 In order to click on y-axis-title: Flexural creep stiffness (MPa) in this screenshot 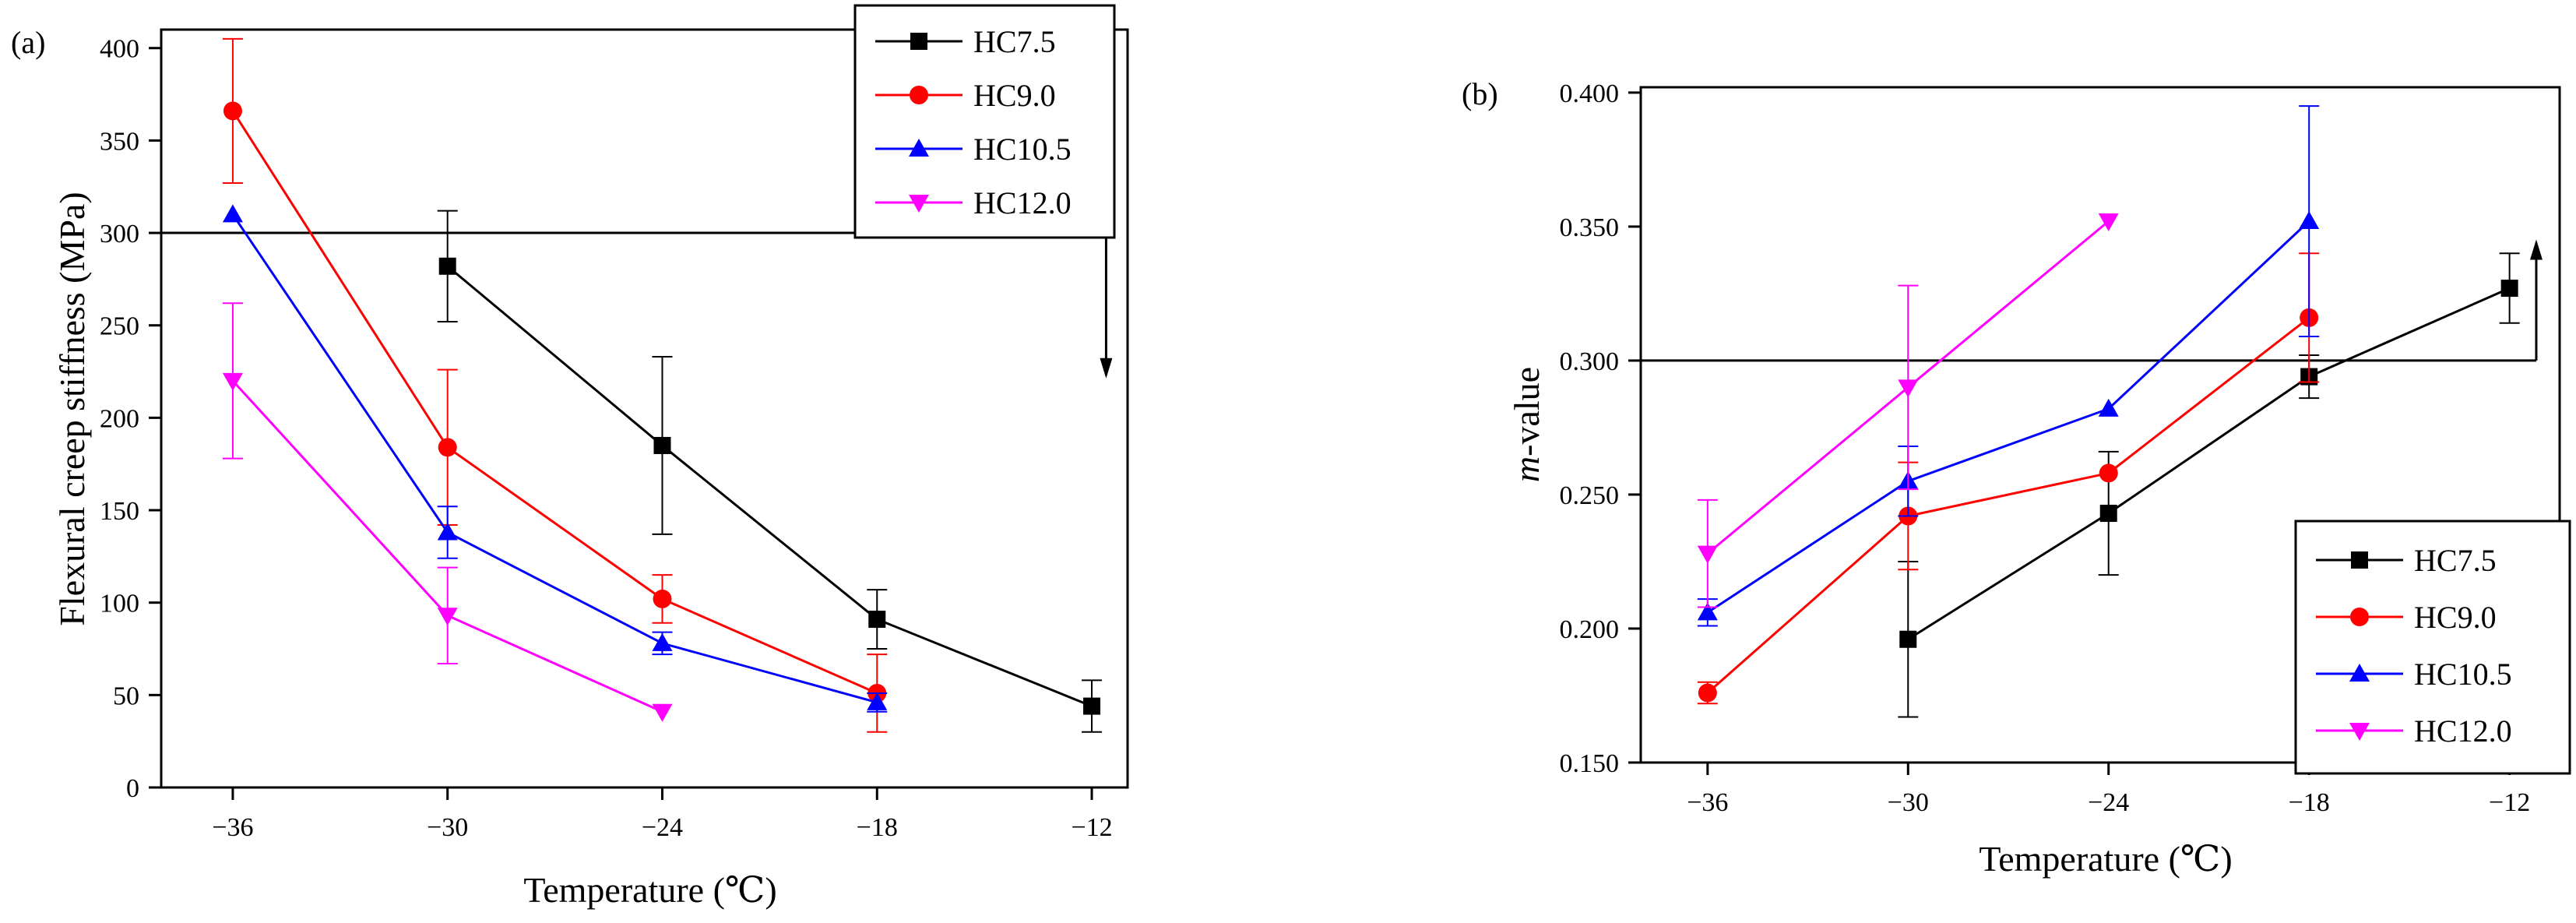, I will do `click(72, 409)`.